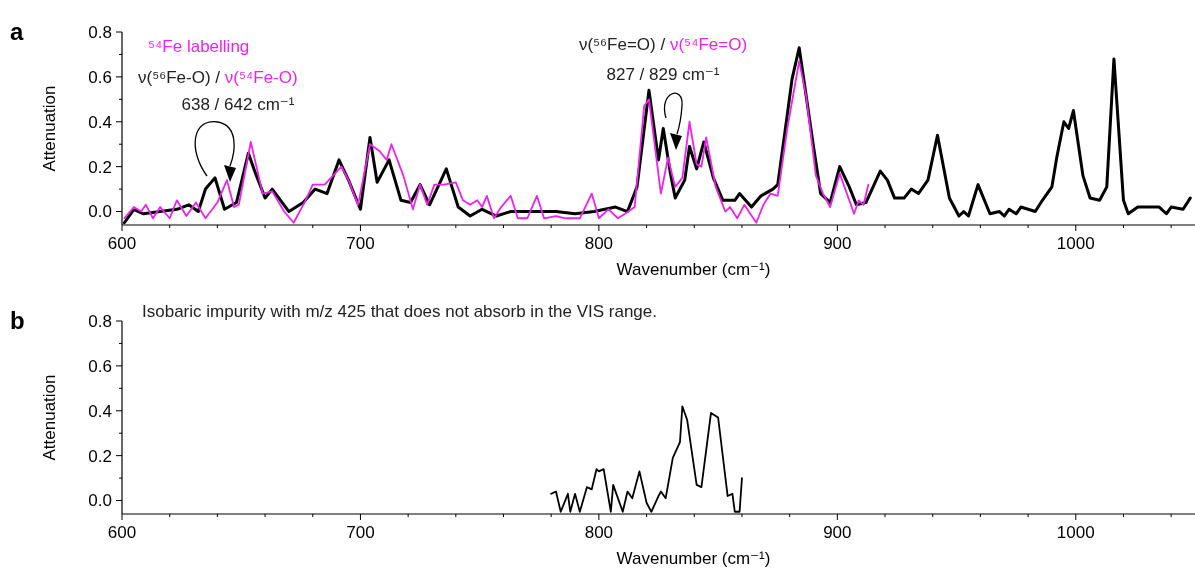 The height and width of the screenshot is (579, 1195). Describe the element at coordinates (663, 74) in the screenshot. I see `annotation: 827 / 829 cm⁻¹` at that location.